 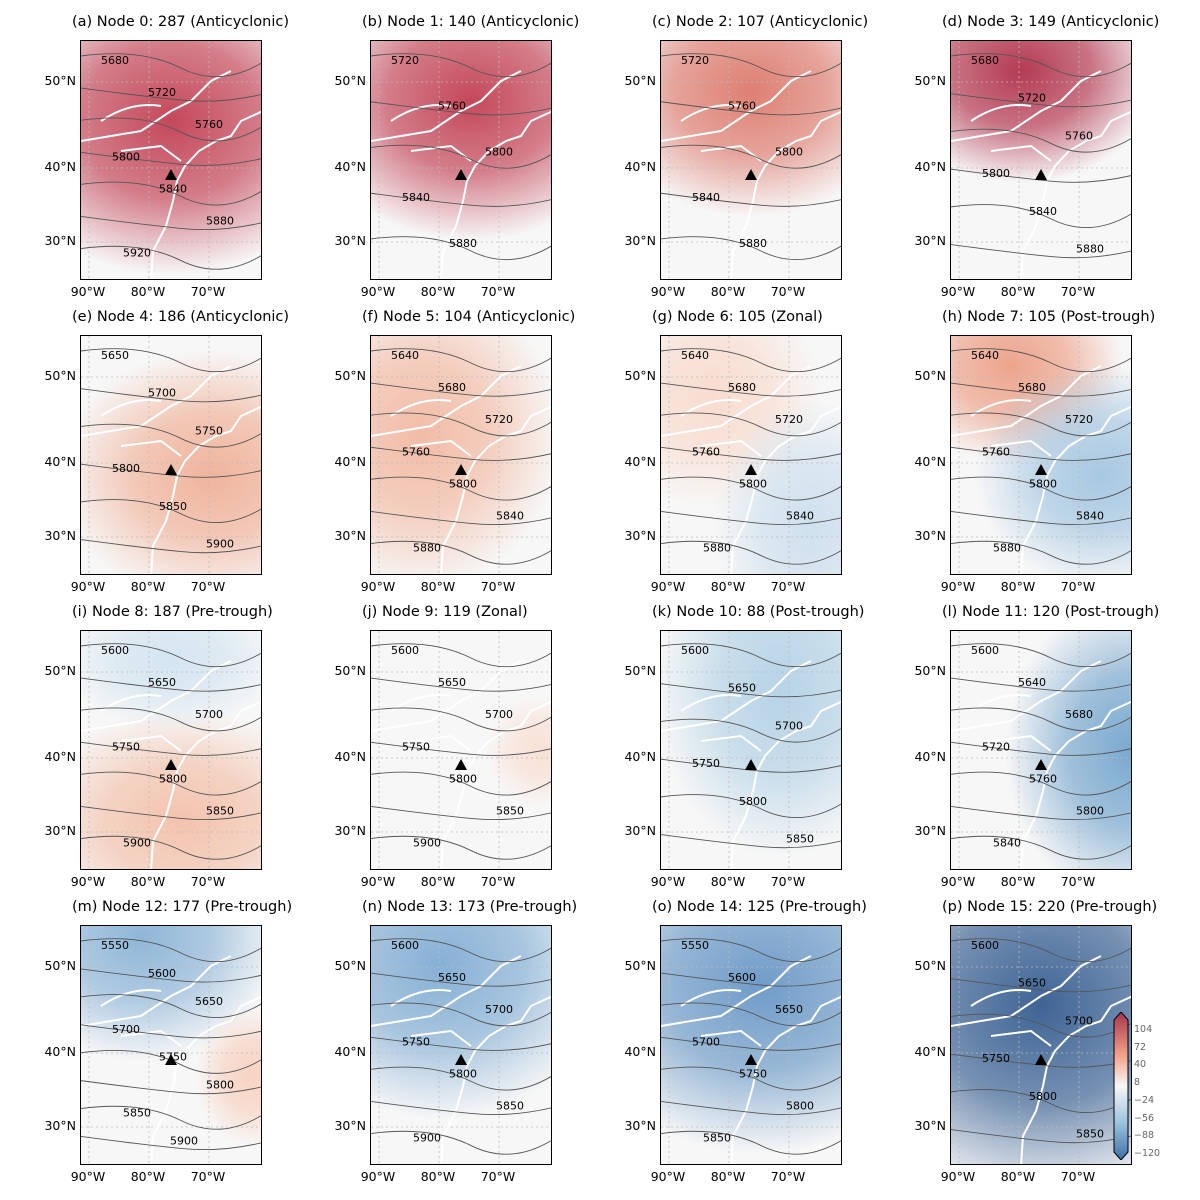 What do you see at coordinates (184, 1140) in the screenshot?
I see `contour-label: 5900` at bounding box center [184, 1140].